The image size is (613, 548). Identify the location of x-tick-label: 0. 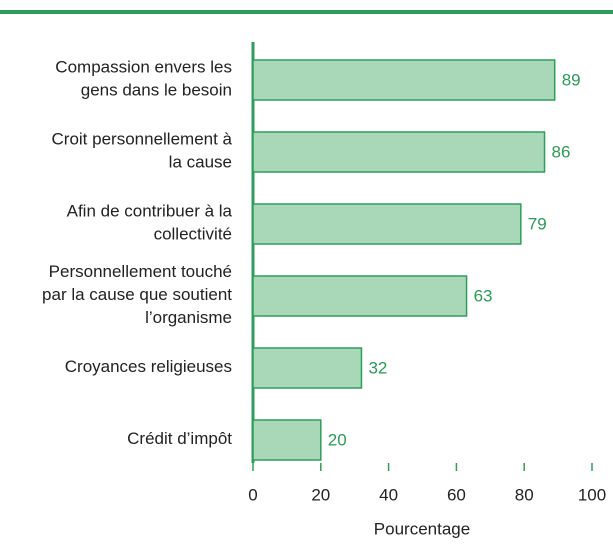
(252, 494).